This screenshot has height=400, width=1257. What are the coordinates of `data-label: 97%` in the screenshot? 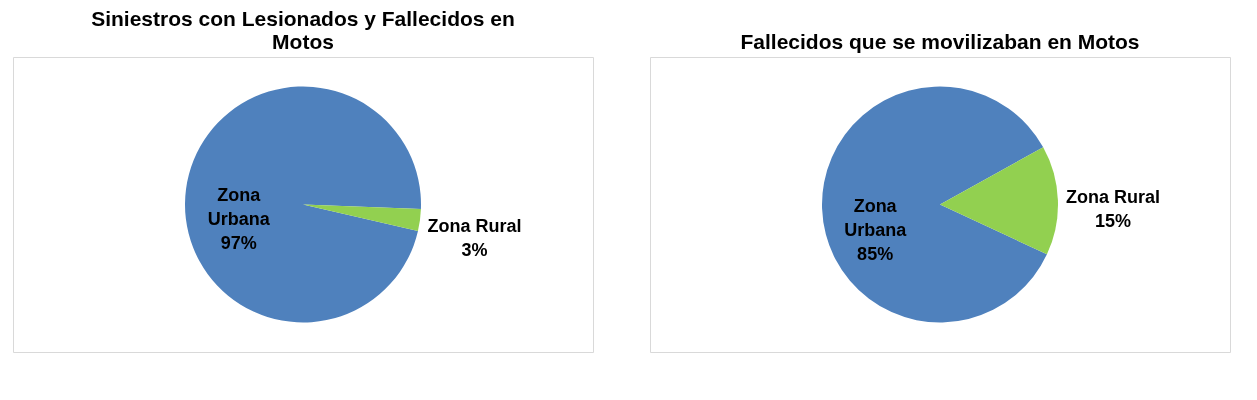 It's located at (238, 242).